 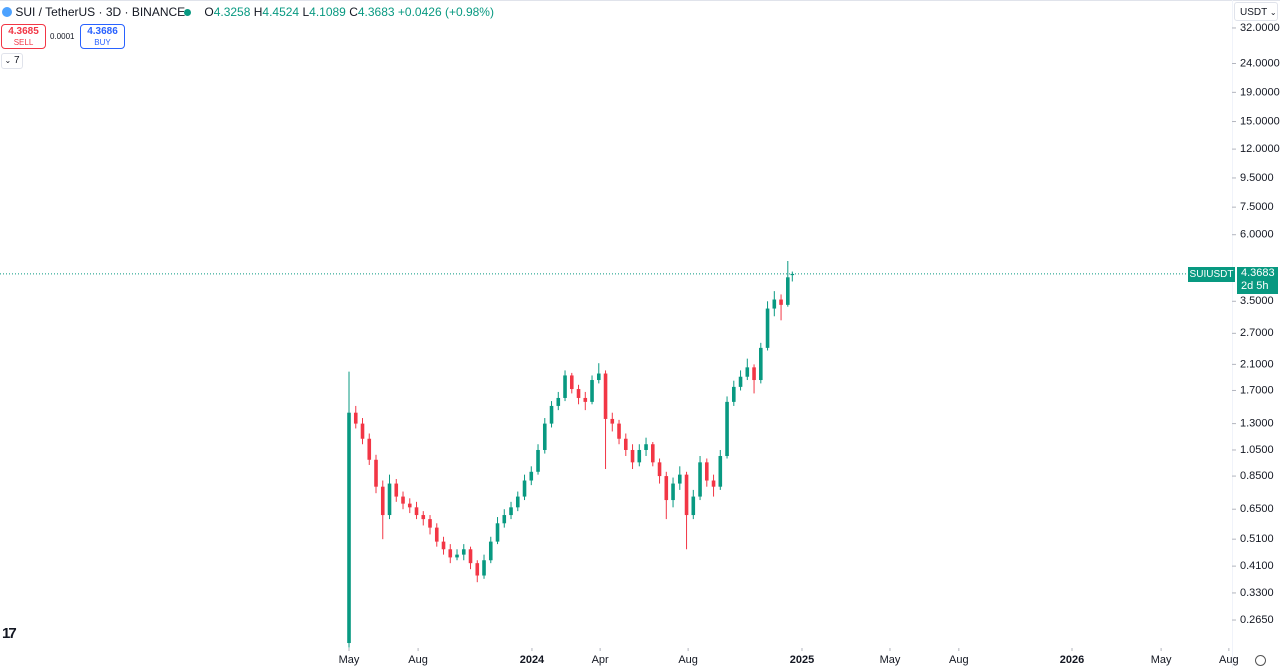 What do you see at coordinates (306, 12) in the screenshot?
I see `ohlc-letter: L` at bounding box center [306, 12].